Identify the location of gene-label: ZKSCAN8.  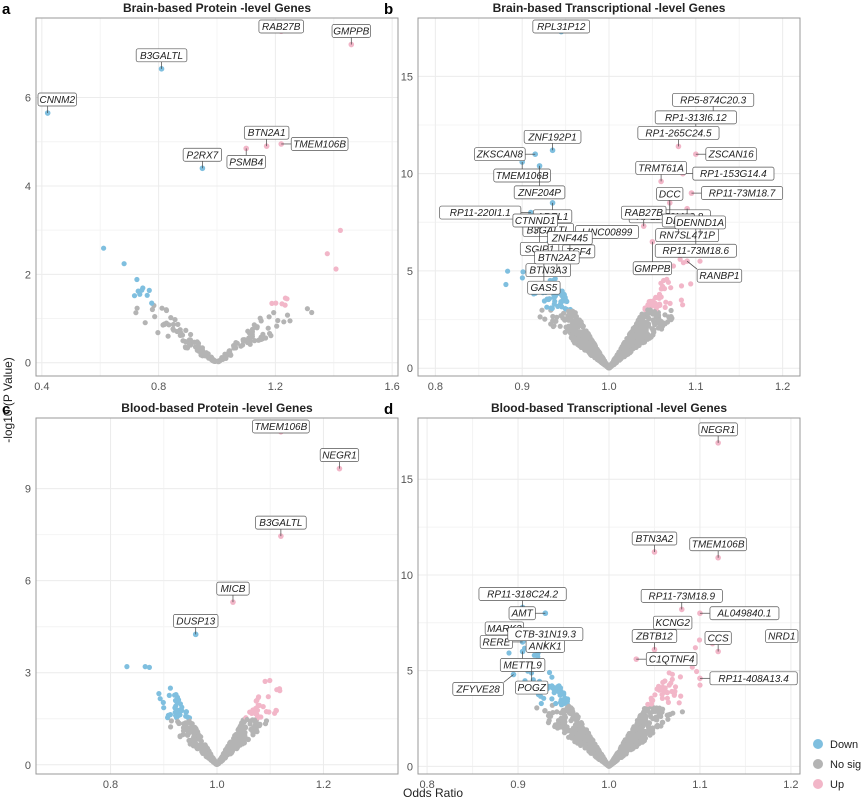
(500, 155).